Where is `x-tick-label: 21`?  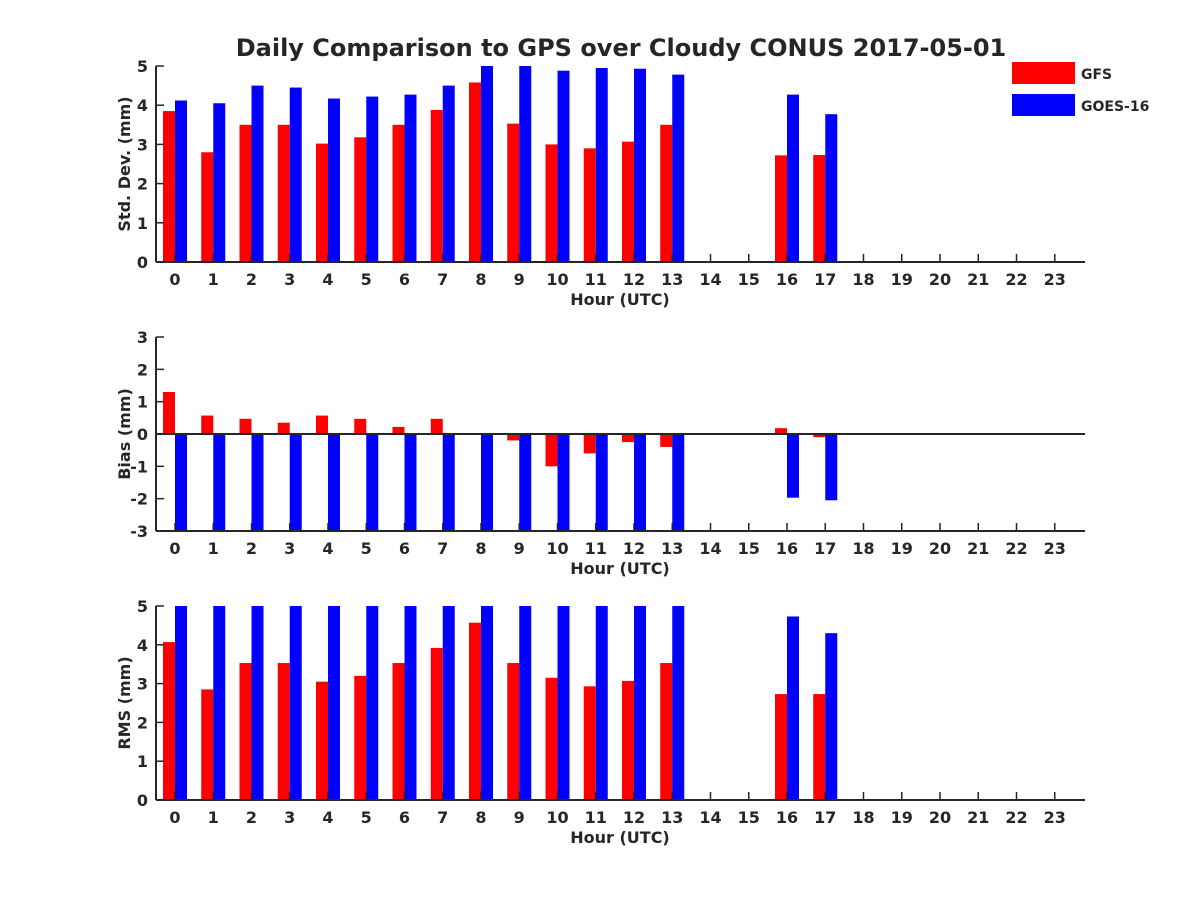 x-tick-label: 21 is located at coordinates (978, 279).